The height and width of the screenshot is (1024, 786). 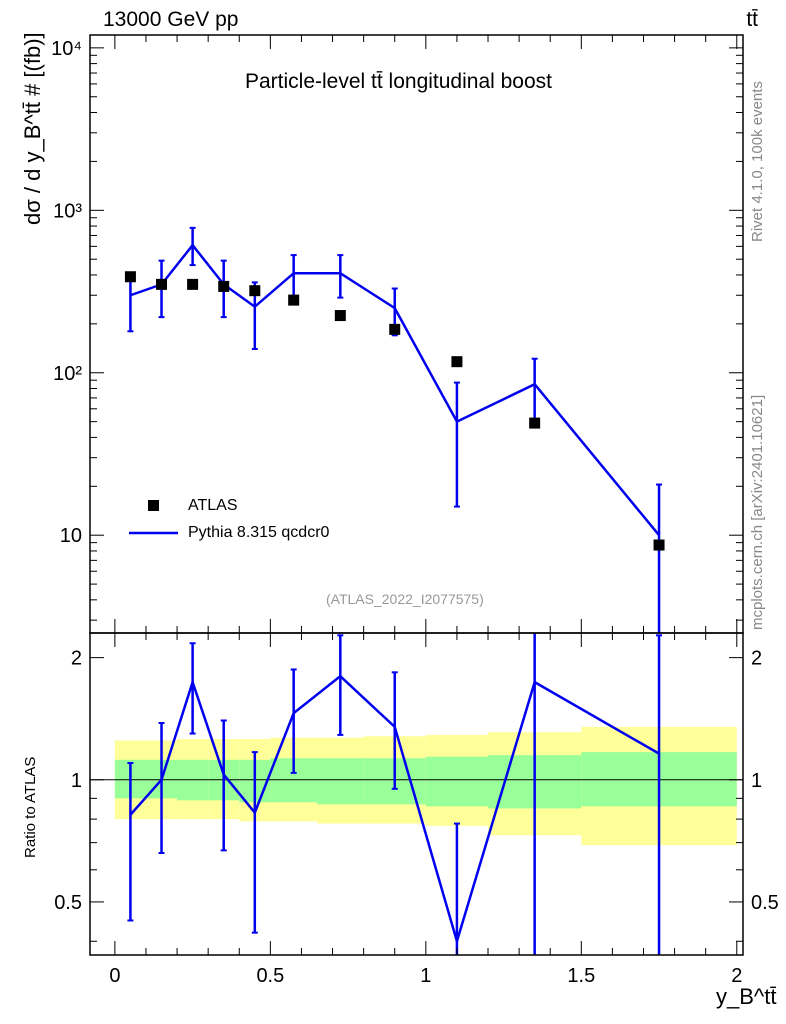 What do you see at coordinates (736, 976) in the screenshot?
I see `x-tick-label: 2` at bounding box center [736, 976].